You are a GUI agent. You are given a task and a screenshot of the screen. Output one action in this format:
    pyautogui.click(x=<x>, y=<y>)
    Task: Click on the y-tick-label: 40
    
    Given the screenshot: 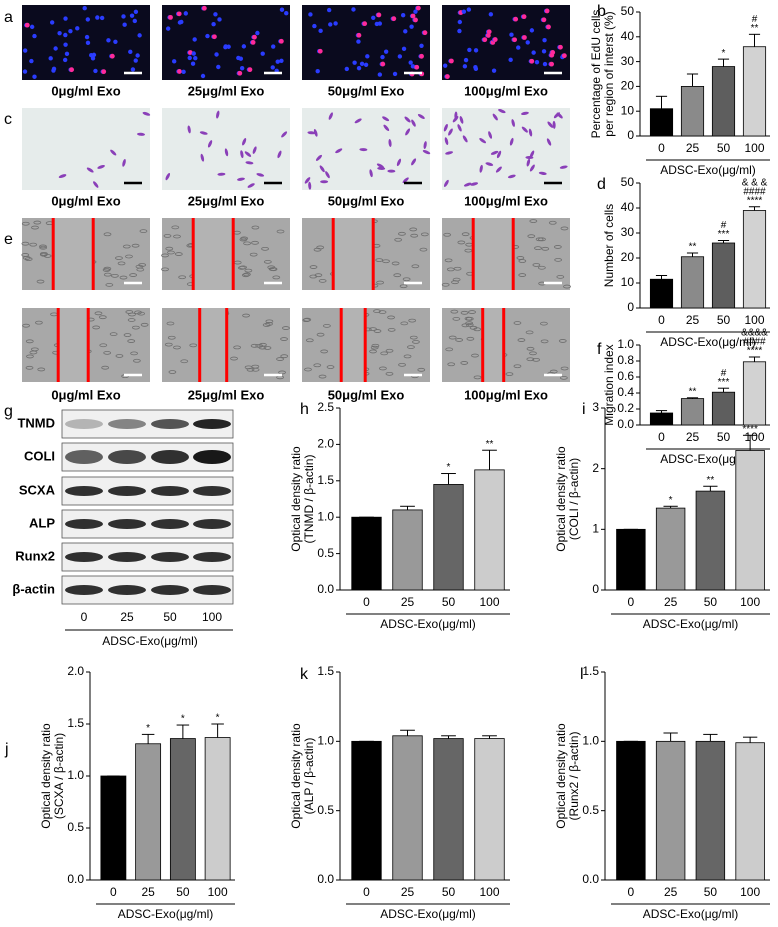 What is the action you would take?
    pyautogui.click(x=628, y=207)
    